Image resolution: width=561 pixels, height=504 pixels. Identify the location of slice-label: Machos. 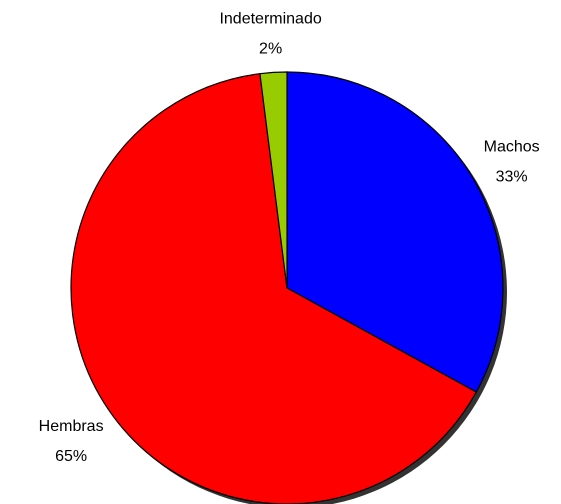
(512, 146).